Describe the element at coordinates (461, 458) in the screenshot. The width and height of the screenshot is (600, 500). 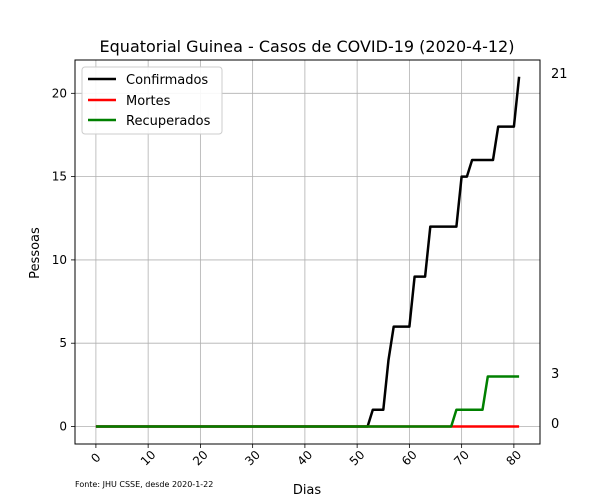
I see `x-tick-label: 70` at that location.